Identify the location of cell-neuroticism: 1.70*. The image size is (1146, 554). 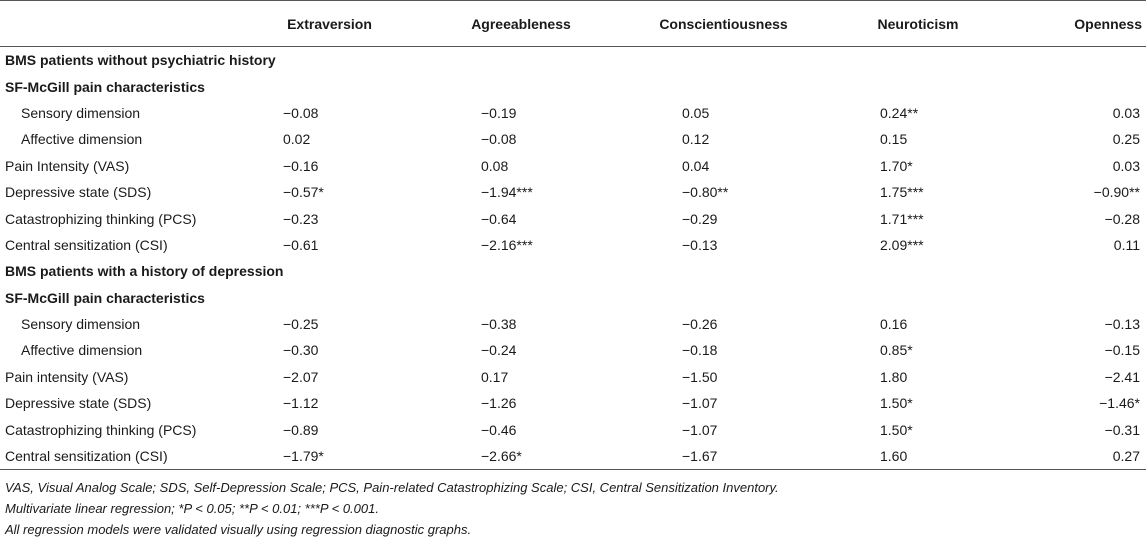
(896, 165).